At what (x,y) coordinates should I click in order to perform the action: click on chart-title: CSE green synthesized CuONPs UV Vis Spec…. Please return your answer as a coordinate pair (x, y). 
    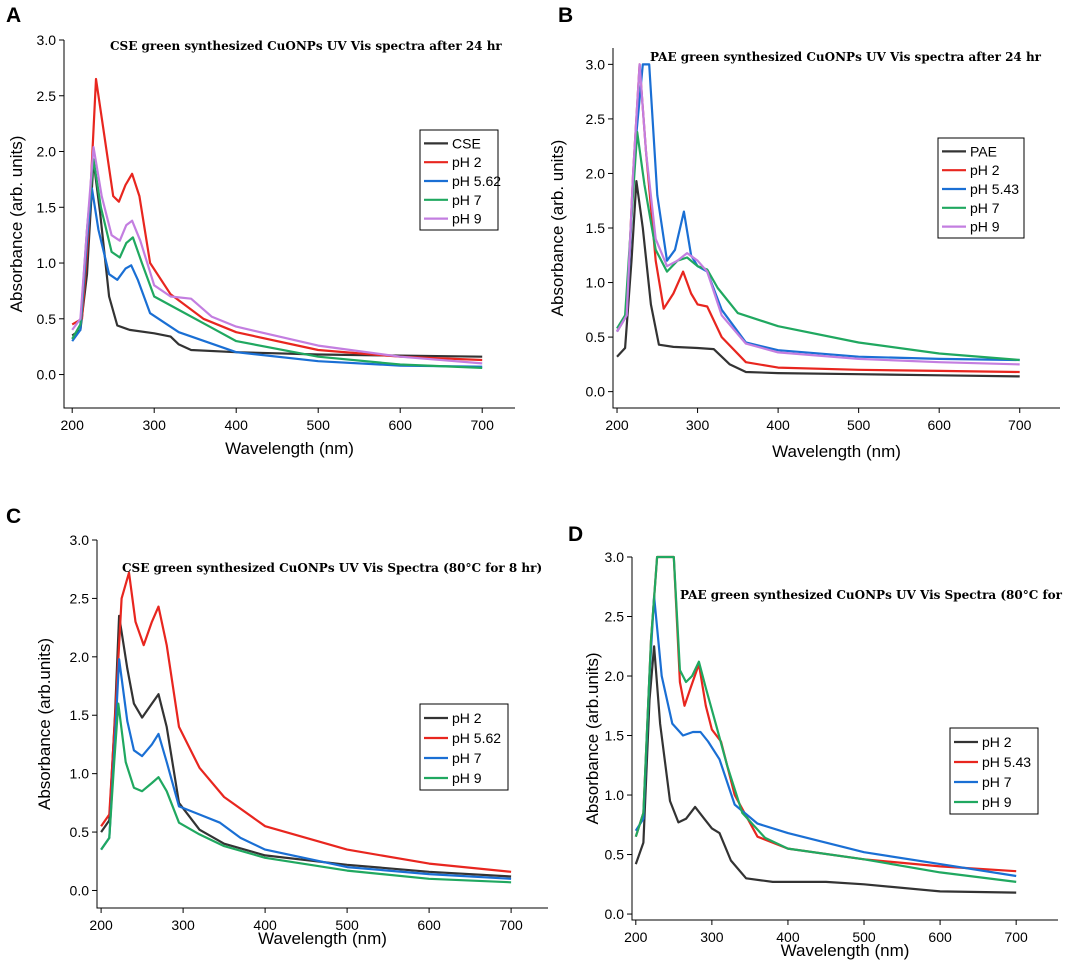
    Looking at the image, I should click on (332, 568).